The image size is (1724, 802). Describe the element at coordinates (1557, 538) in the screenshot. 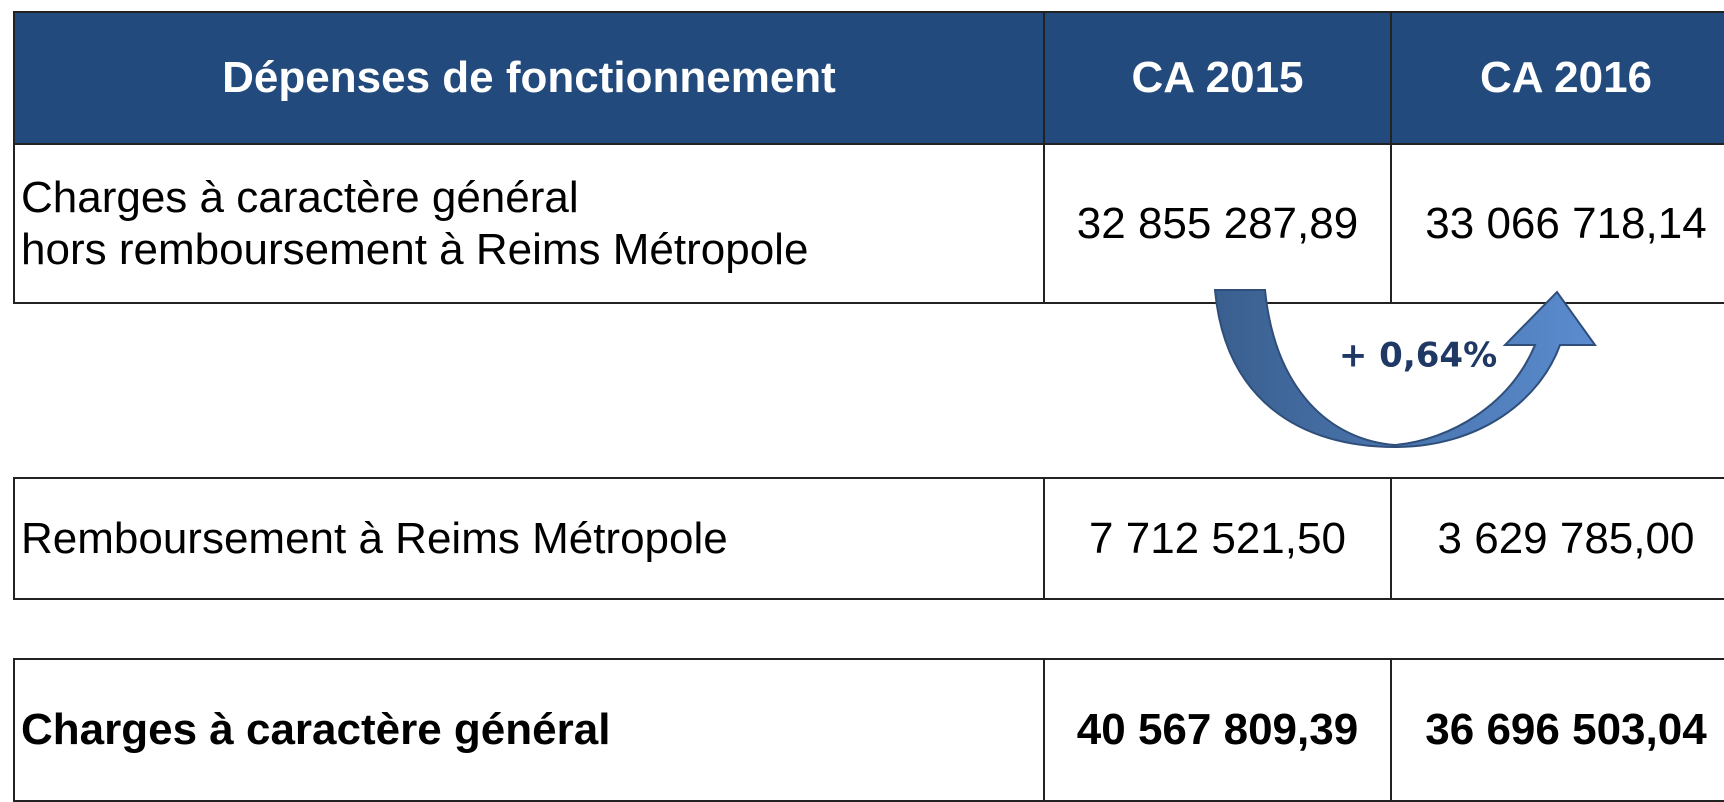

I see `amount-cell: 3 629 785,00` at that location.